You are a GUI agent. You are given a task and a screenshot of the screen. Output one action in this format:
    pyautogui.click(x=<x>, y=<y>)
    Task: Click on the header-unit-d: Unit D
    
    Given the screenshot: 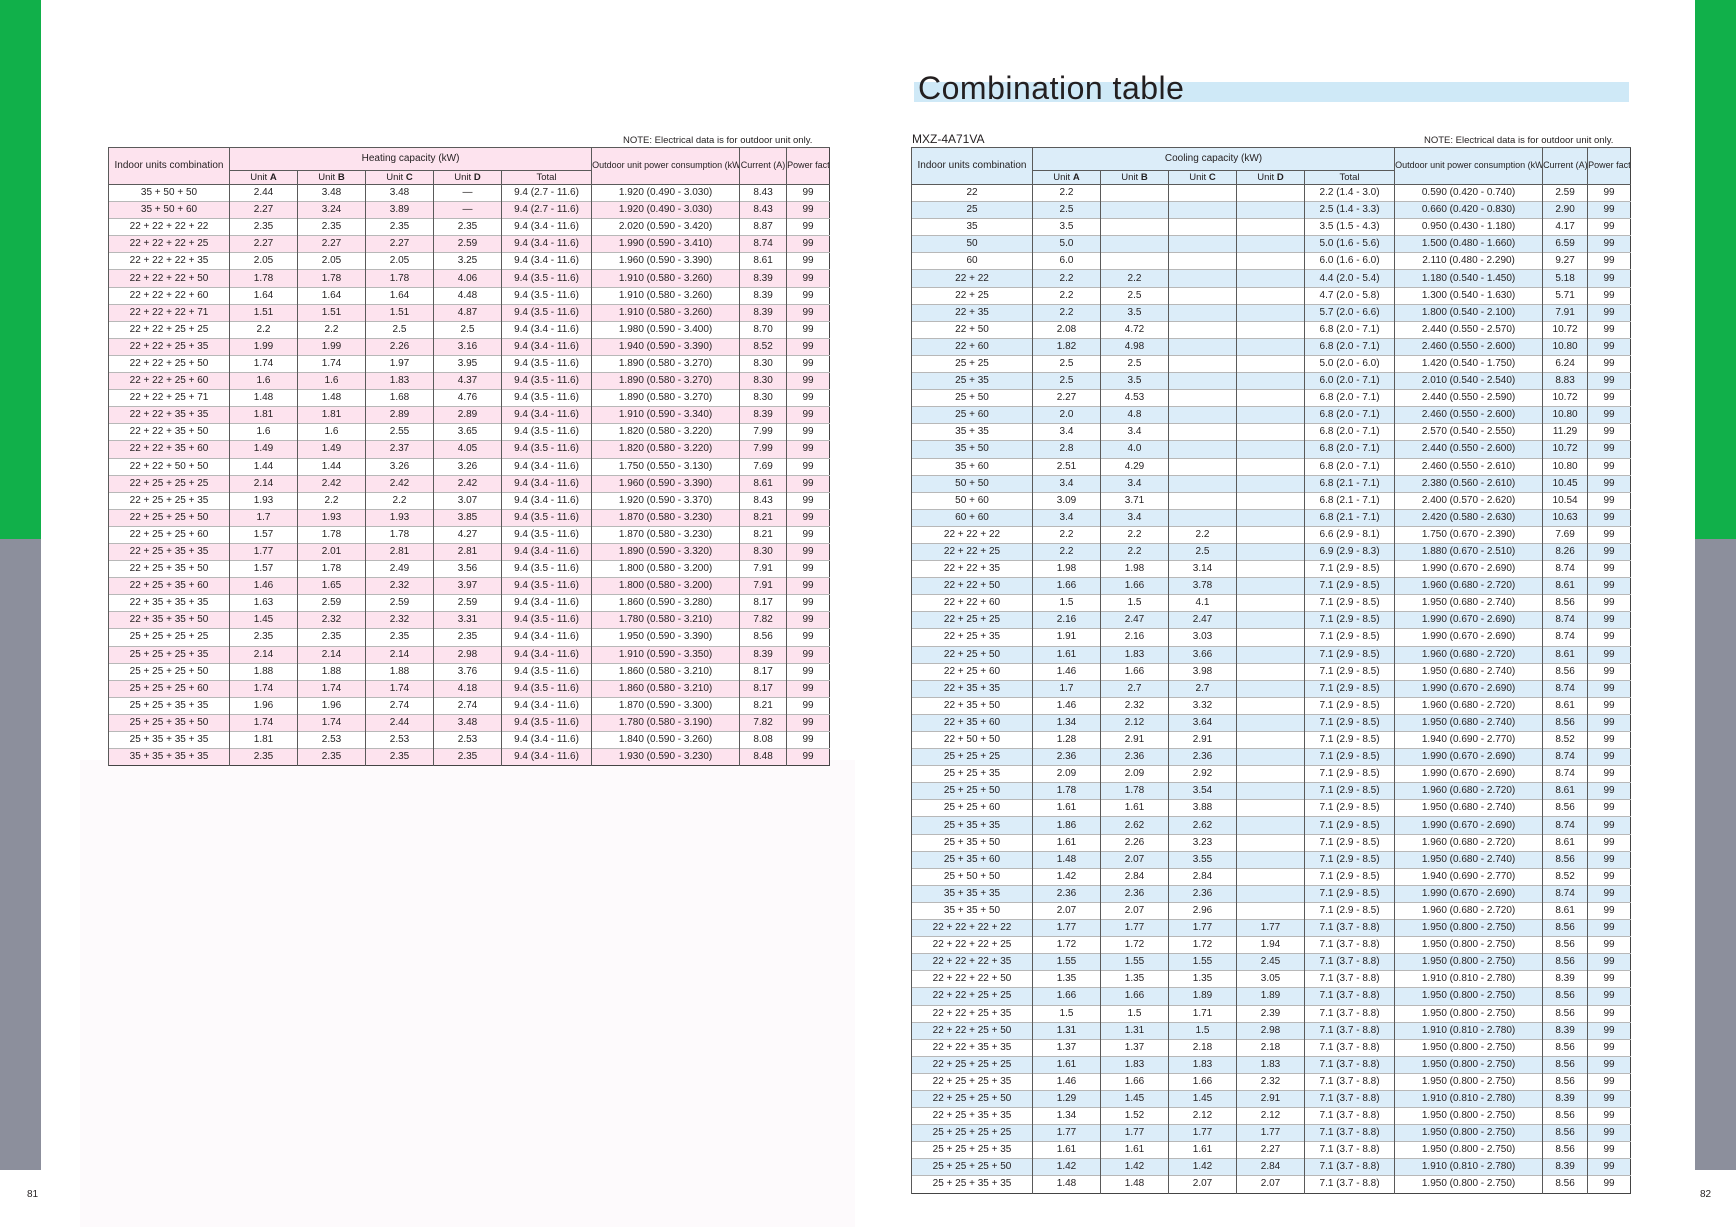 What is the action you would take?
    pyautogui.click(x=467, y=177)
    